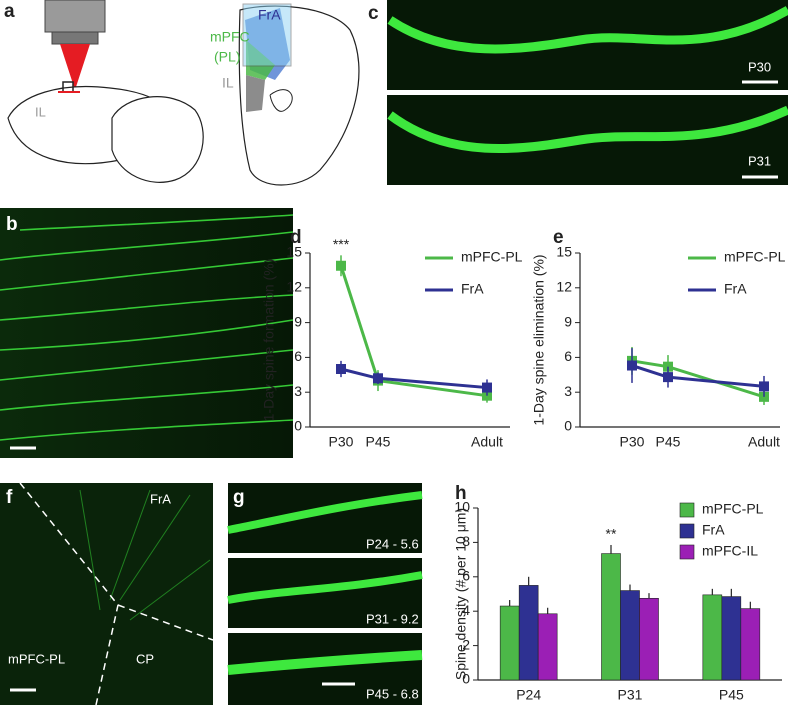 This screenshot has height=705, width=788. What do you see at coordinates (759, 160) in the screenshot?
I see `image-label: P31` at bounding box center [759, 160].